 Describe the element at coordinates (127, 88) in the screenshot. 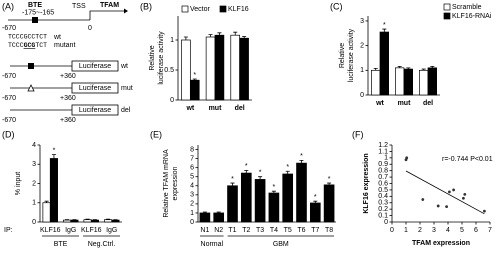

I see `construct-name: mut` at that location.